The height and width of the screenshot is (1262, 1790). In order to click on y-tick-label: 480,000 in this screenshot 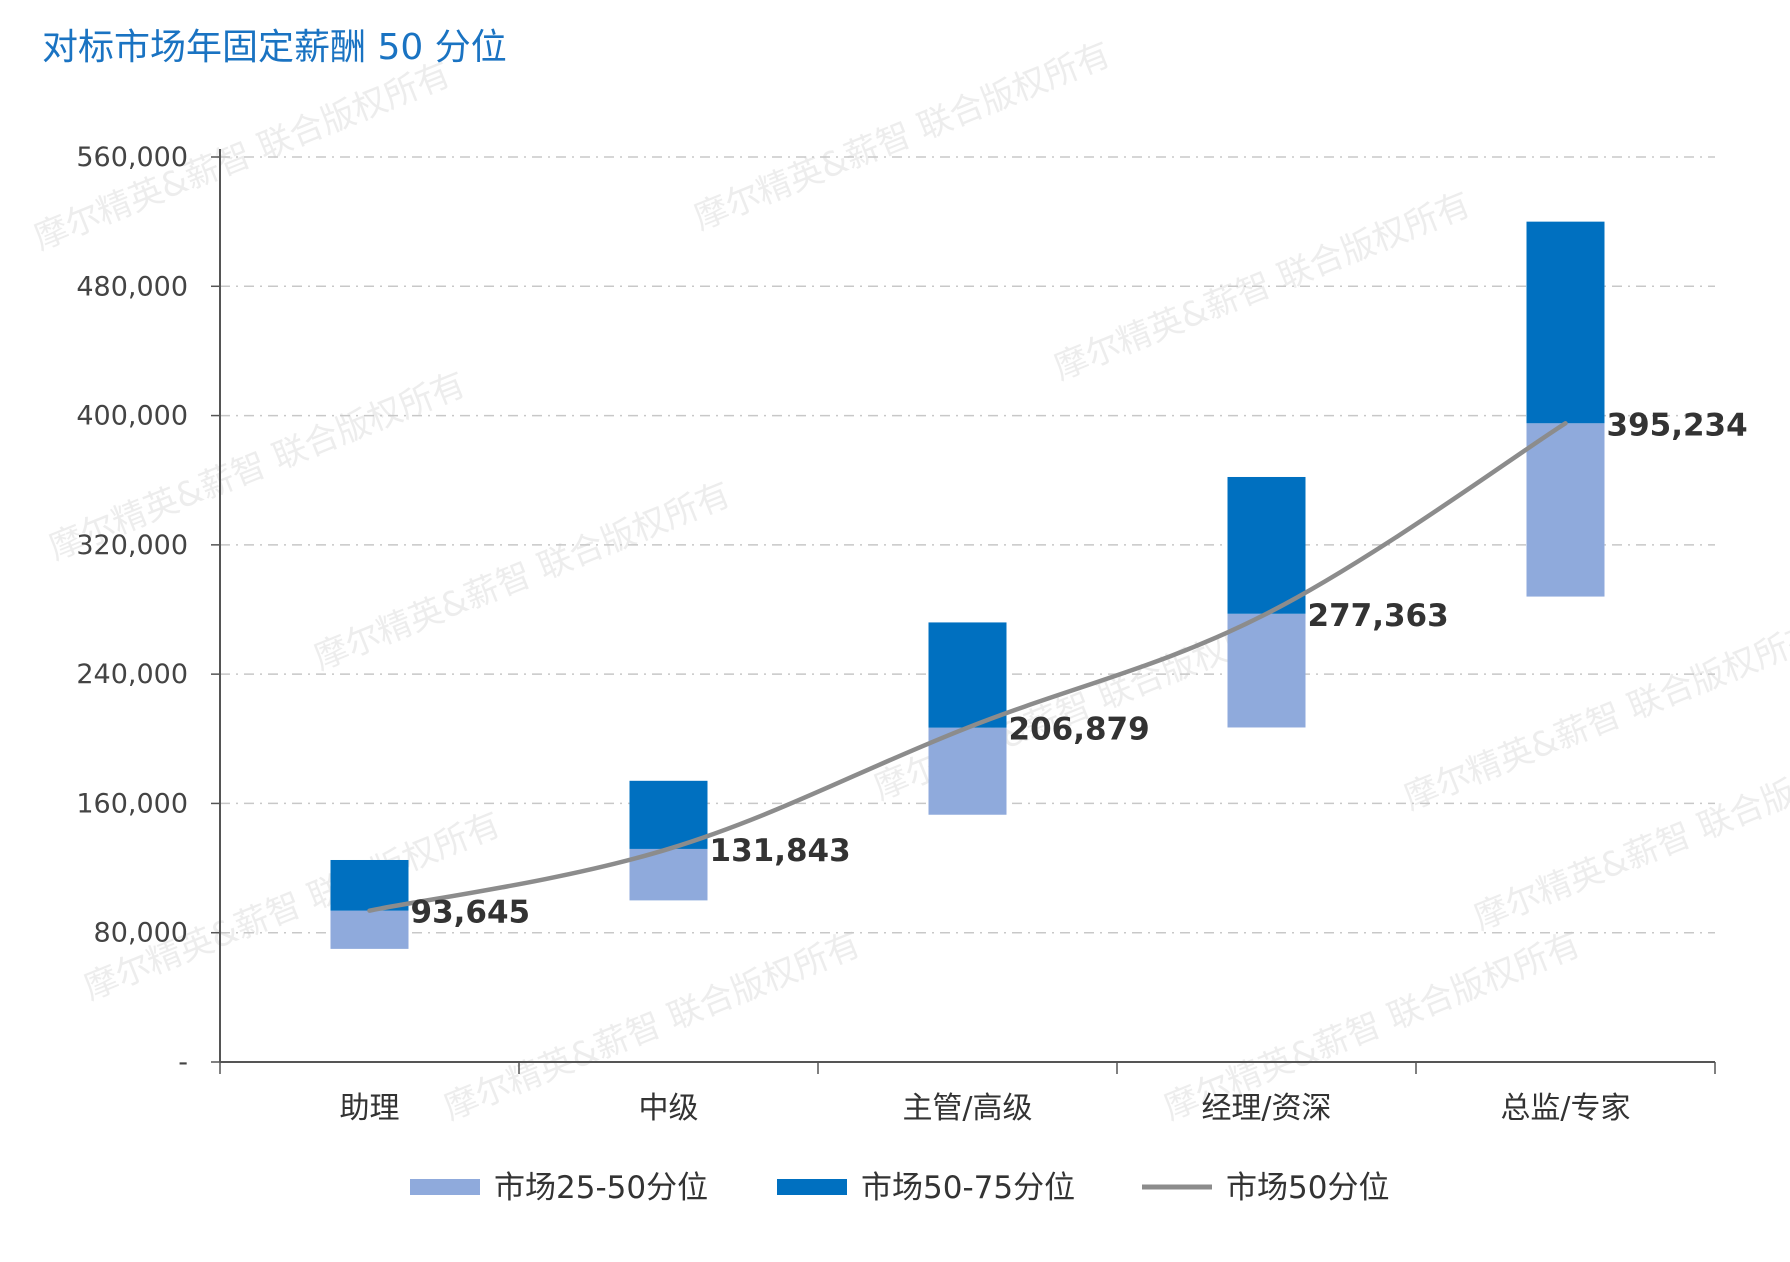, I will do `click(132, 286)`.